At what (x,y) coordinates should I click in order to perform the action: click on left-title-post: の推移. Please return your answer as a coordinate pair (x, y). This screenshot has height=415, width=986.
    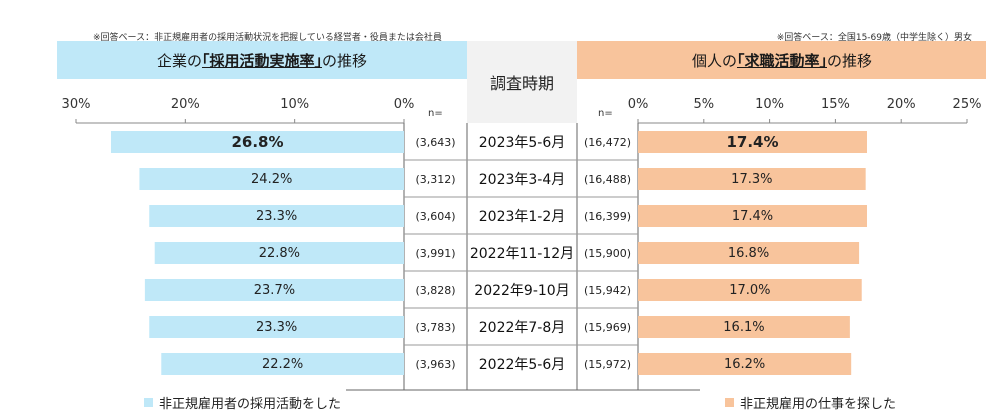
    Looking at the image, I should click on (345, 60).